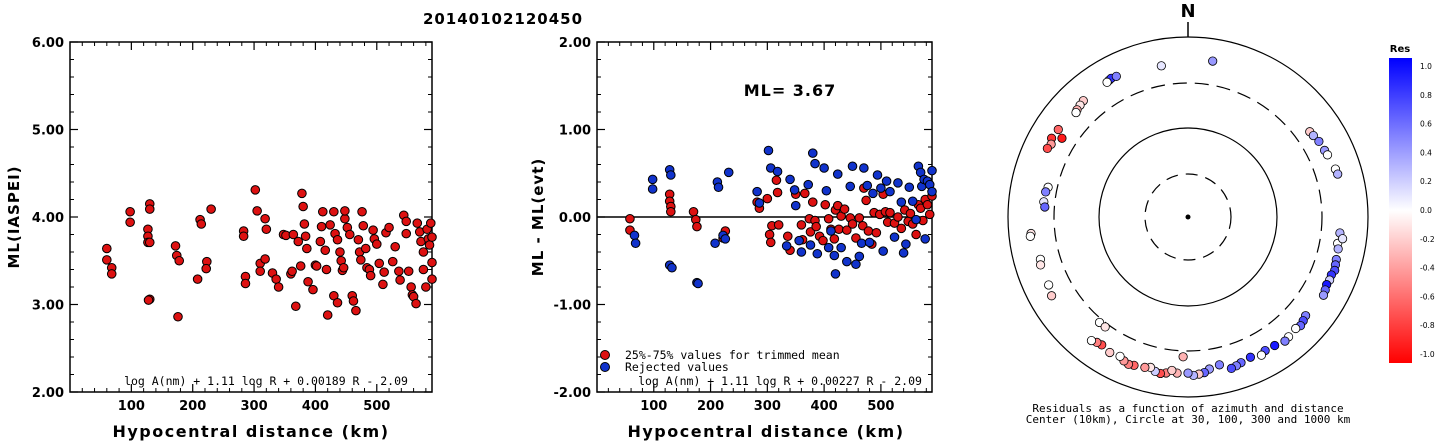  I want to click on colorbar-tick-label: -1.0, so click(1427, 354).